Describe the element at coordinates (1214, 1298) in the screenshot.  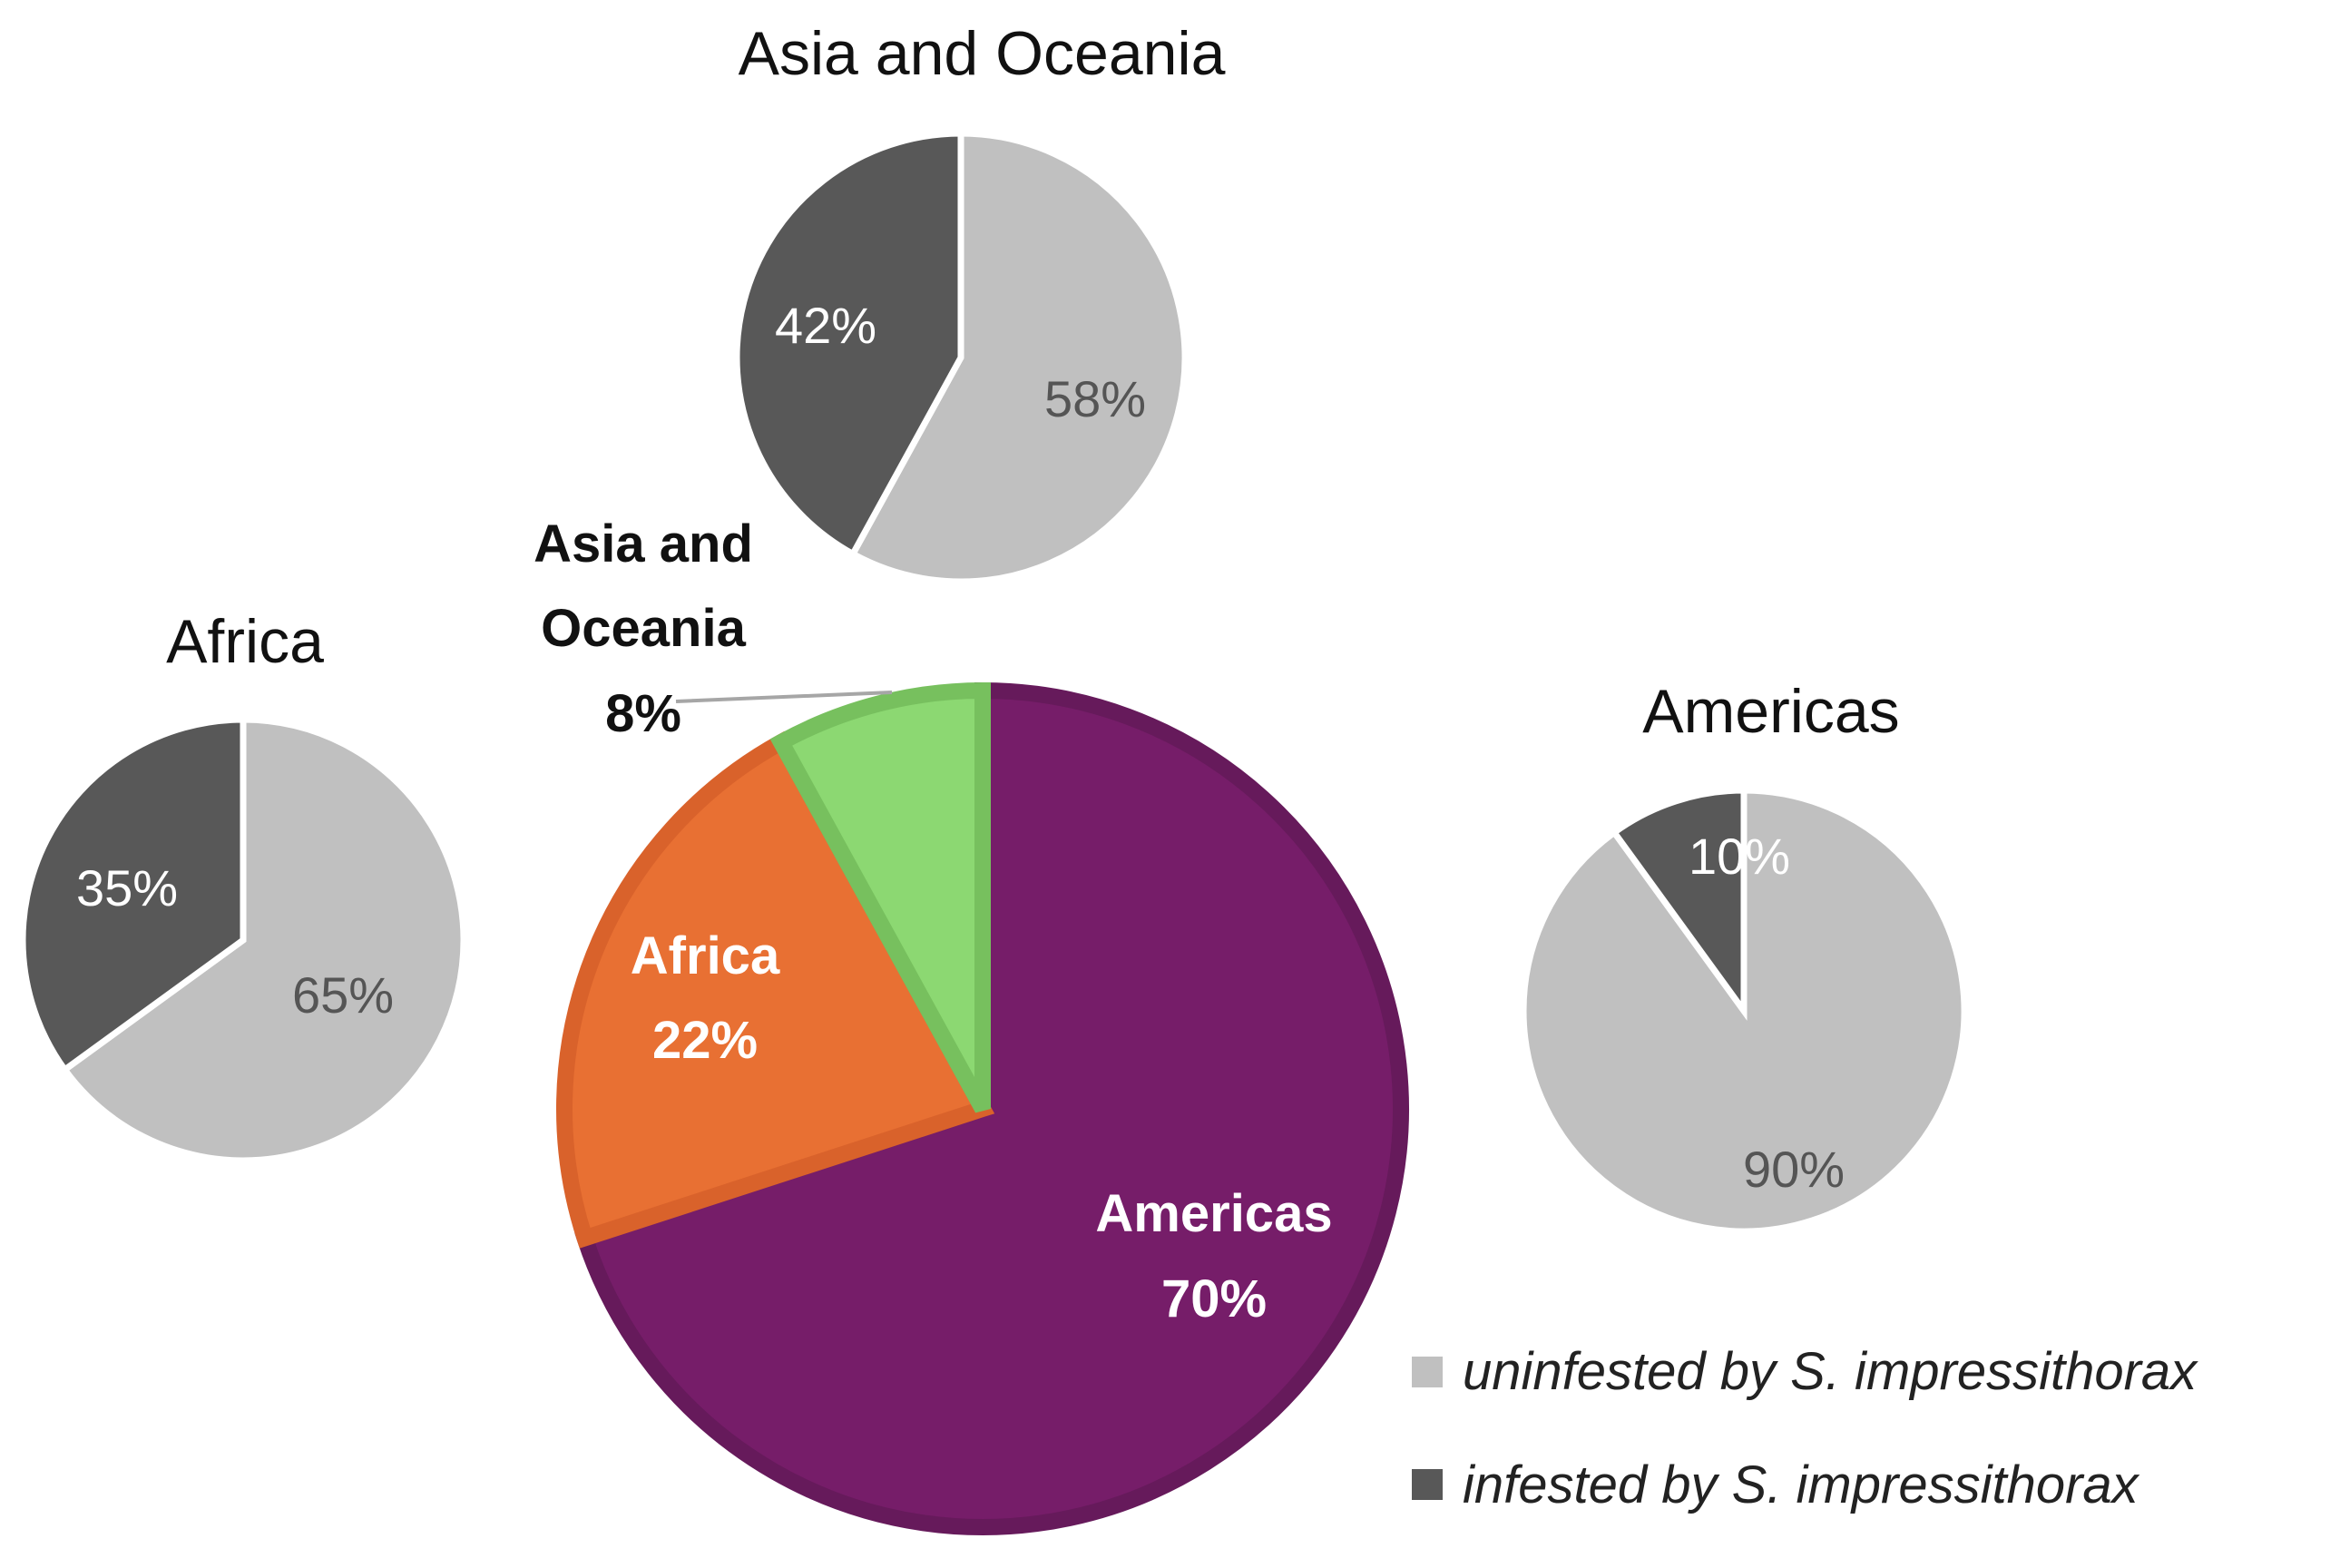
I see `main-slice-label-americas-value: 70%` at that location.